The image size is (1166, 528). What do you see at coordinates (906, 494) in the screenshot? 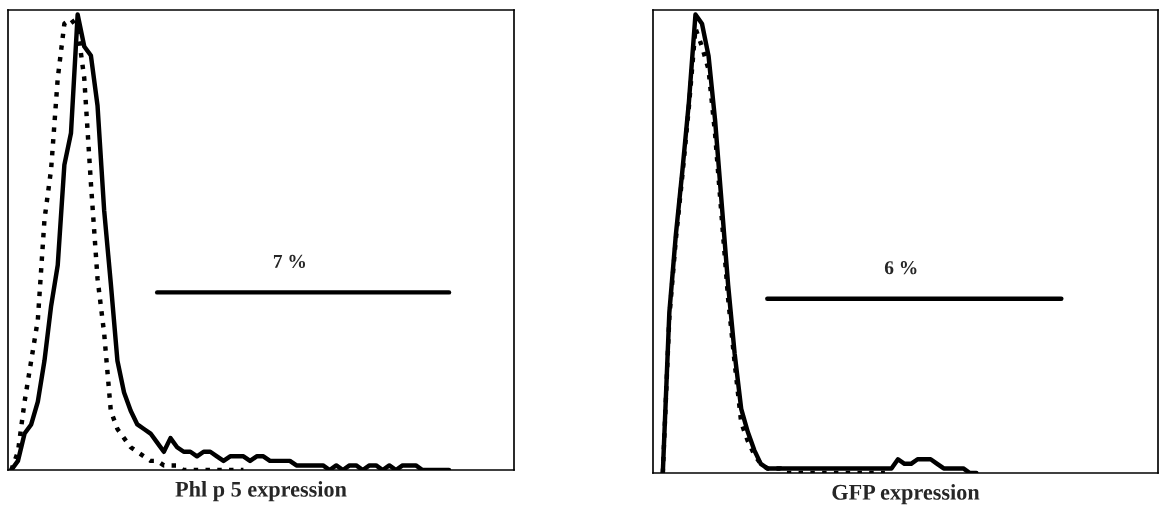
I see `x-axis-title: GFP expression` at bounding box center [906, 494].